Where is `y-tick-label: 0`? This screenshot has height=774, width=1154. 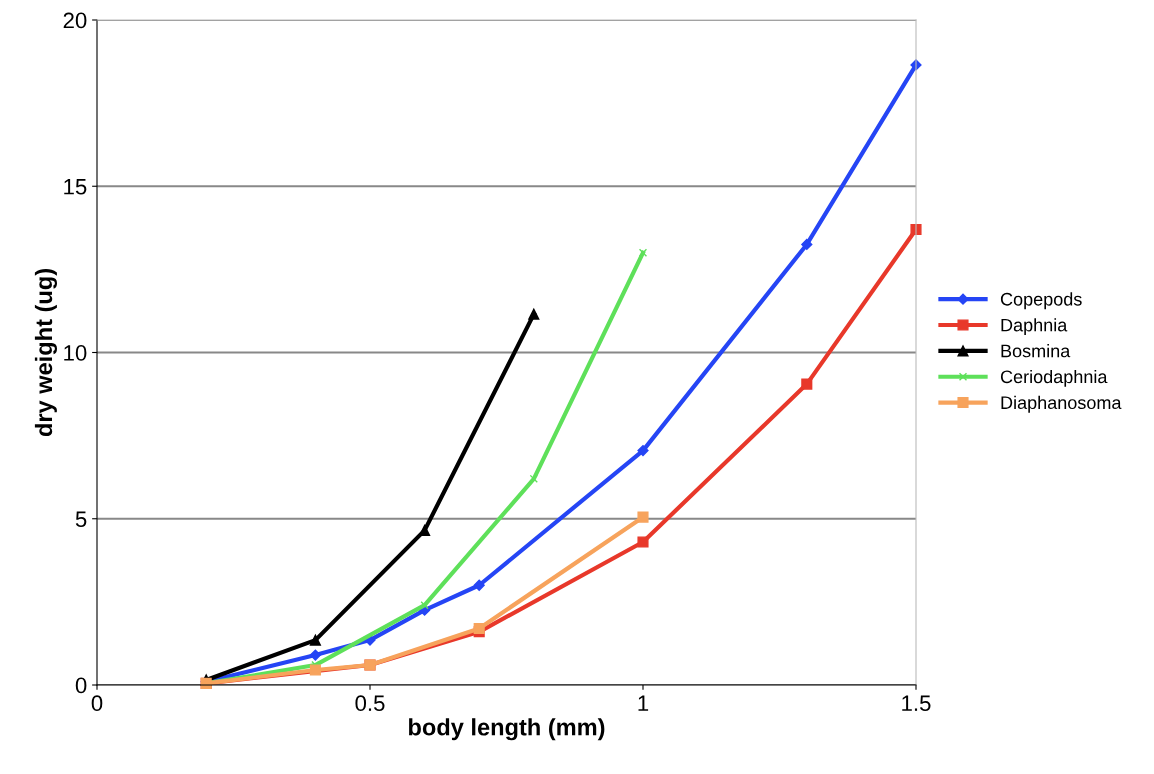
y-tick-label: 0 is located at coordinates (81, 685).